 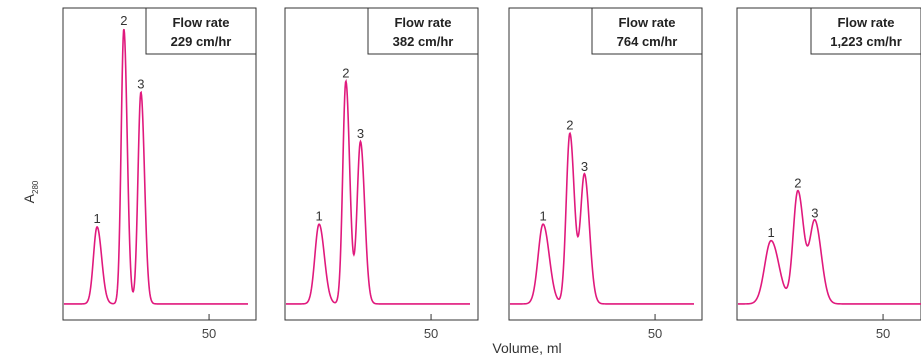 I want to click on flow-rate-value: 382 cm/hr, so click(x=423, y=41).